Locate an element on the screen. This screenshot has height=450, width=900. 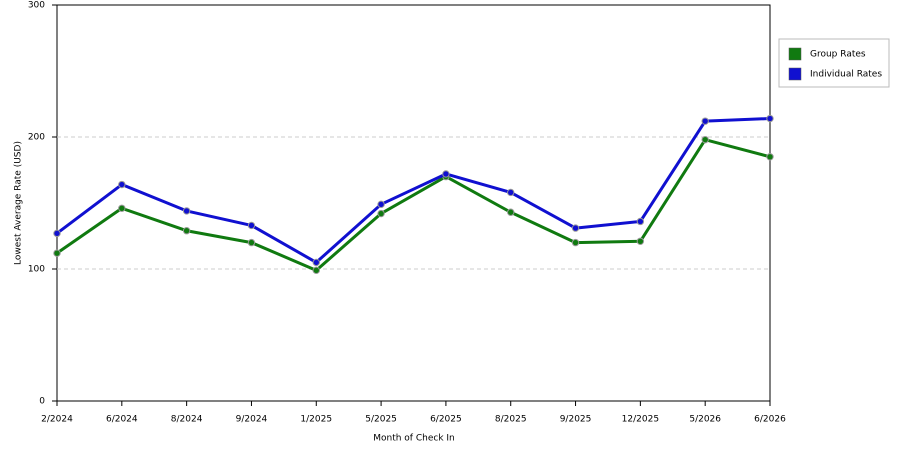
x-tick-label: 9/2024 is located at coordinates (252, 420).